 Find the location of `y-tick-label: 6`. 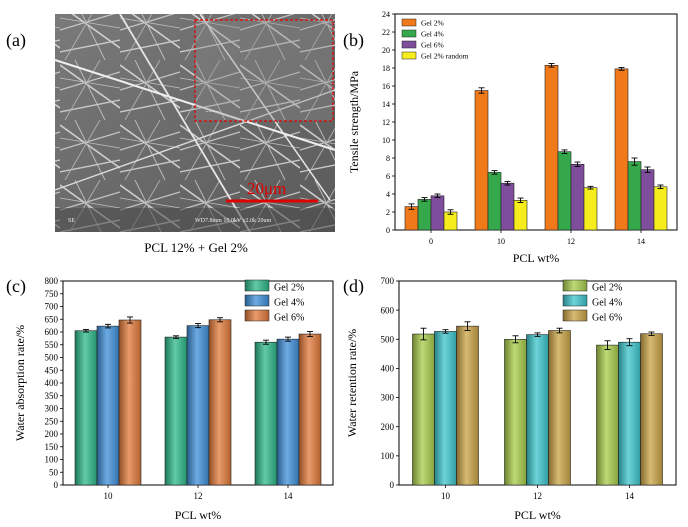

y-tick-label: 6 is located at coordinates (388, 176).